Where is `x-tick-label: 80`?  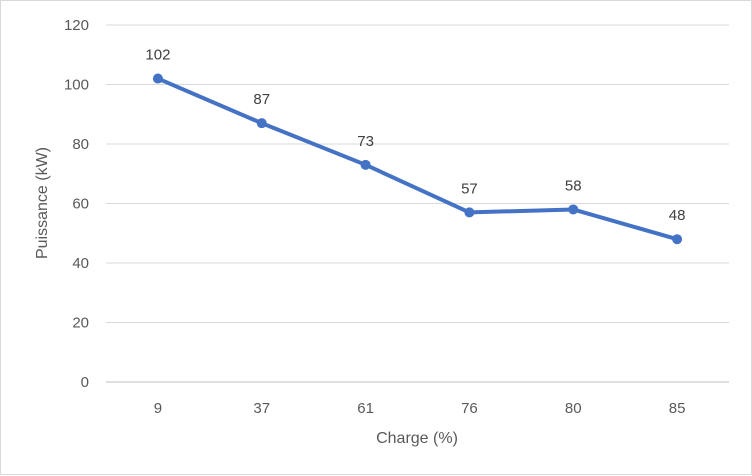 x-tick-label: 80 is located at coordinates (573, 408).